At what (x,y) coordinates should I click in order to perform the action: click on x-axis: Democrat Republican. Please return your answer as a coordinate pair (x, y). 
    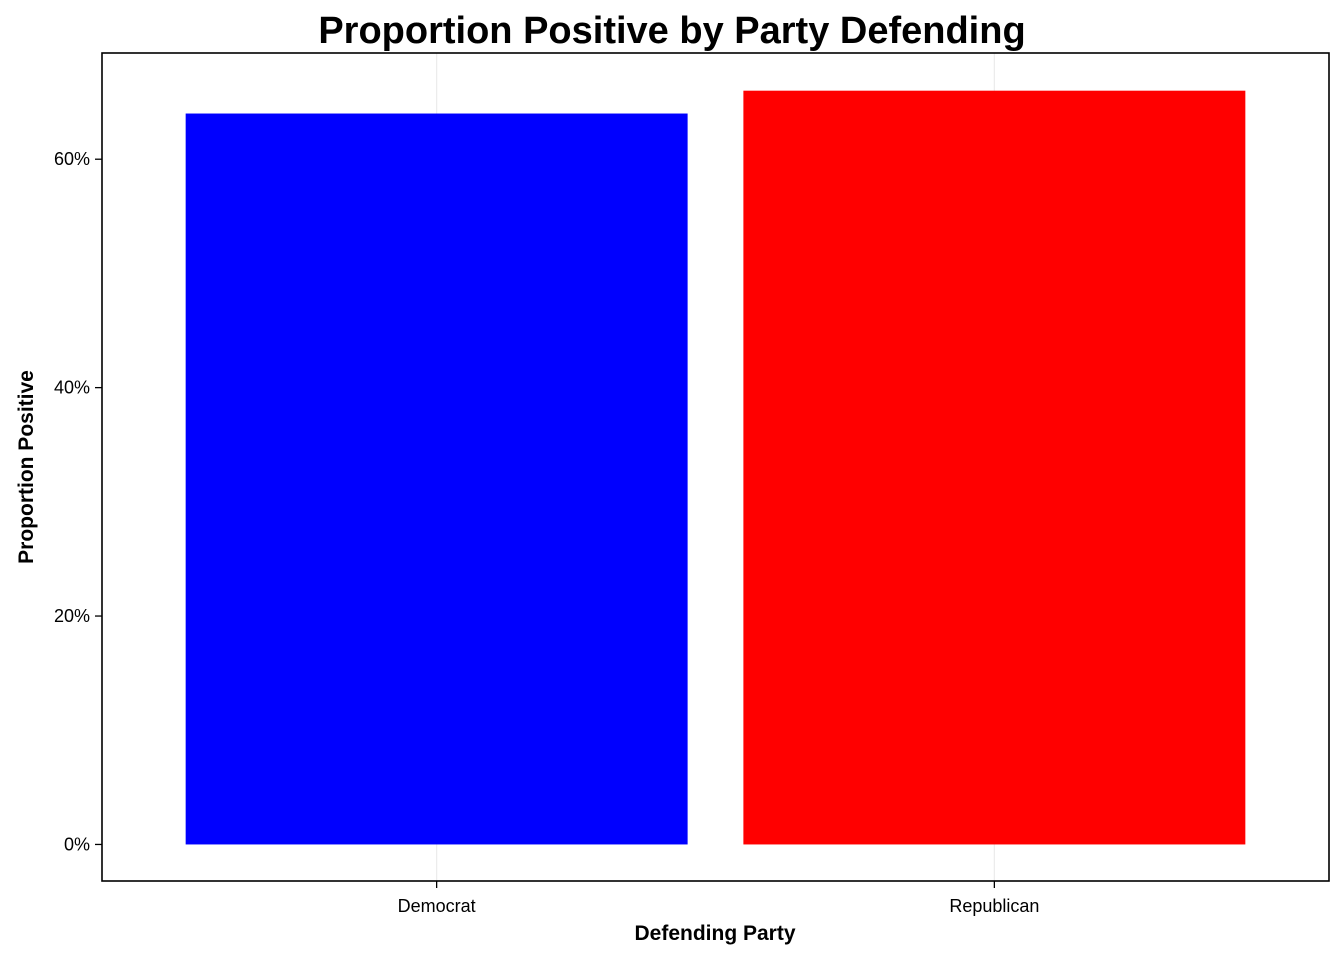
    Looking at the image, I should click on (718, 898).